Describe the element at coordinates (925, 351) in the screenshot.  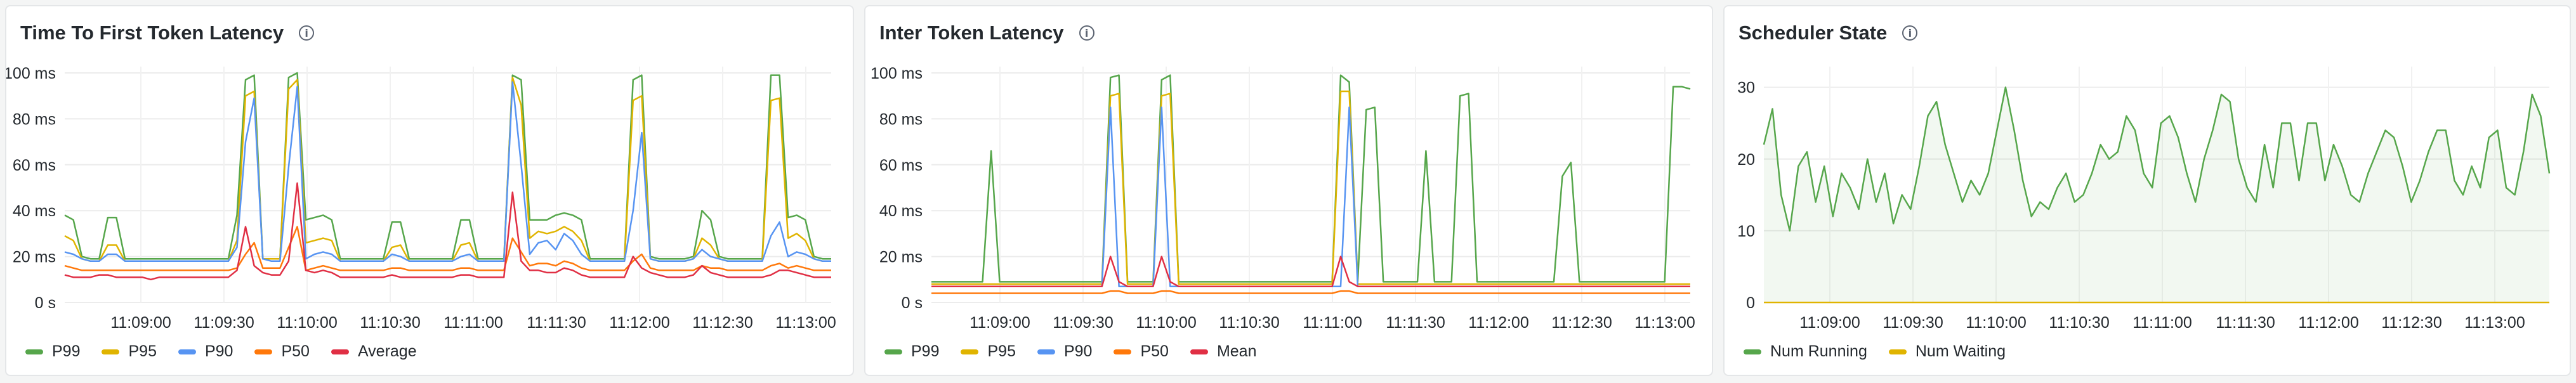
I see `legend-label: P99` at that location.